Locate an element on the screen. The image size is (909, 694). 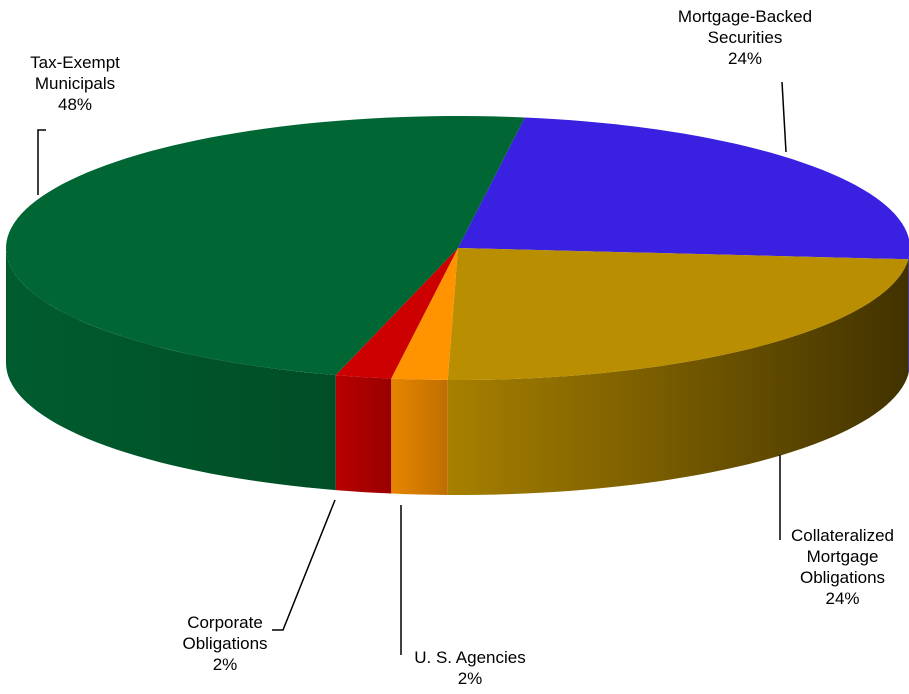
category-label: Corporate Obligations is located at coordinates (225, 633).